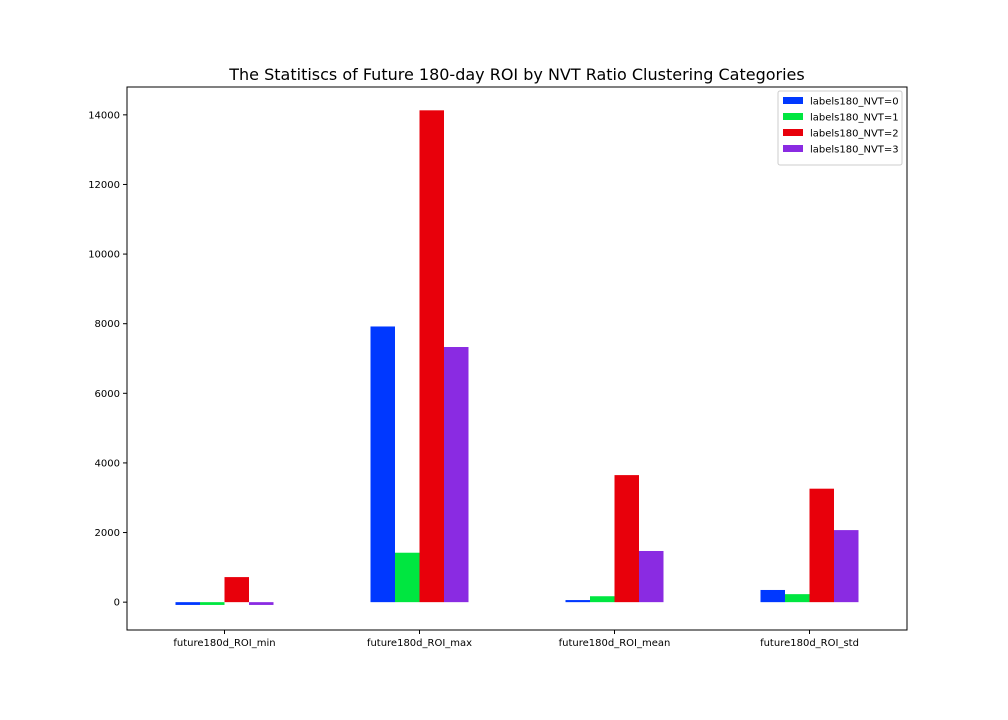 This screenshot has width=1008, height=720. What do you see at coordinates (854, 118) in the screenshot?
I see `legend-label: labels180_NVT=1` at bounding box center [854, 118].